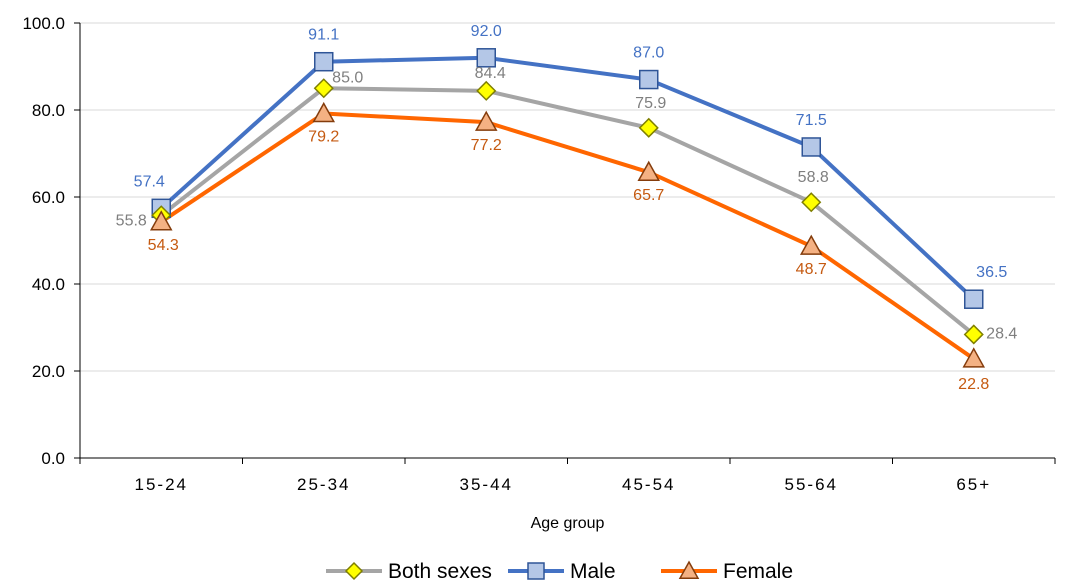 This screenshot has height=583, width=1072. I want to click on data-label: 75.9, so click(650, 103).